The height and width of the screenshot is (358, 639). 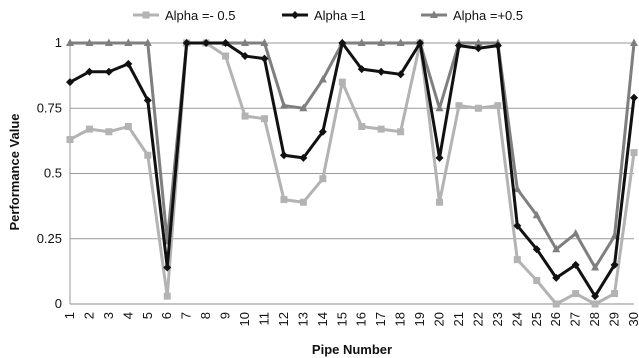 I want to click on x-tick-label: 28, so click(x=594, y=319).